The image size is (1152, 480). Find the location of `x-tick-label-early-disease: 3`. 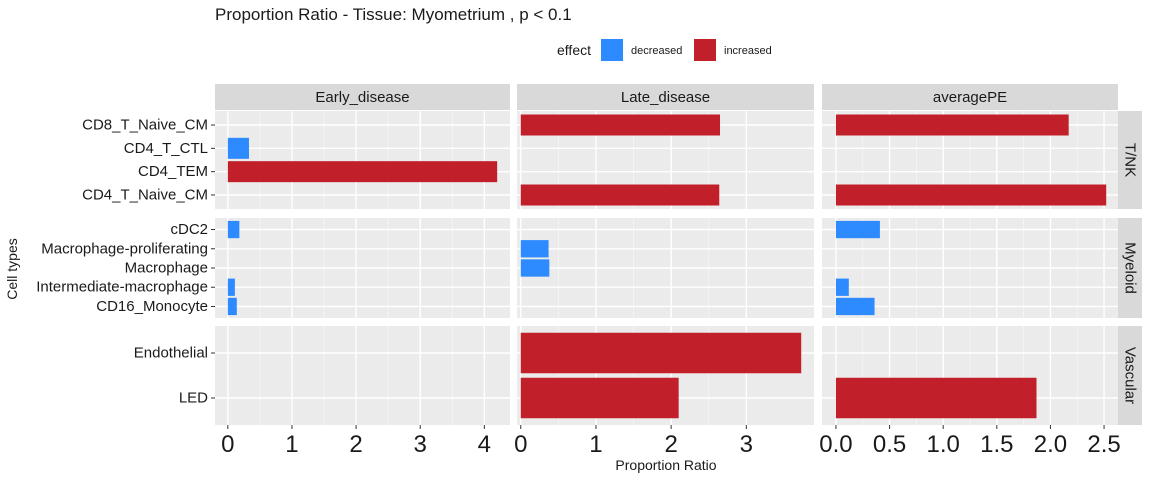

x-tick-label-early-disease: 3 is located at coordinates (420, 444).